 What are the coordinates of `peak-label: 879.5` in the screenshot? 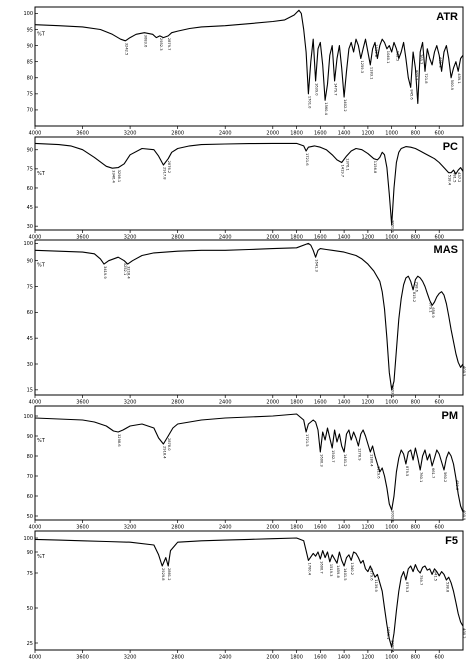 It's located at (407, 471).